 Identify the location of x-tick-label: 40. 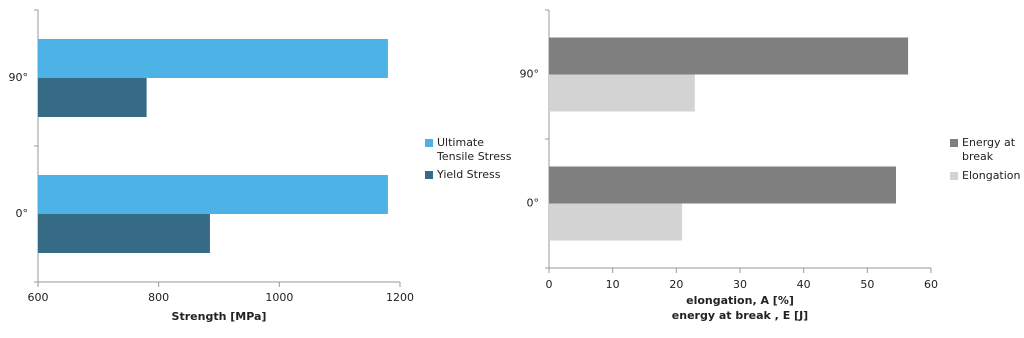
(804, 284).